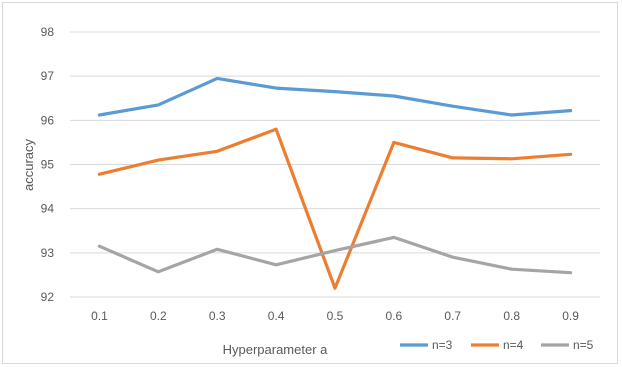  What do you see at coordinates (48, 297) in the screenshot?
I see `y-tick-label: 92` at bounding box center [48, 297].